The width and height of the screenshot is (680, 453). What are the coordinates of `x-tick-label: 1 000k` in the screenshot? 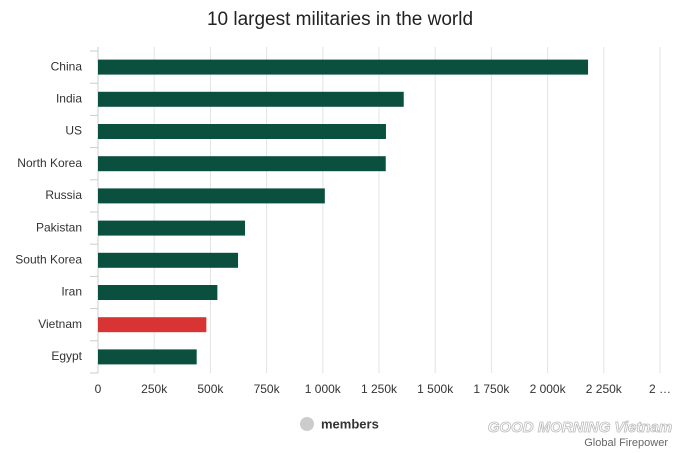 It's located at (323, 389).